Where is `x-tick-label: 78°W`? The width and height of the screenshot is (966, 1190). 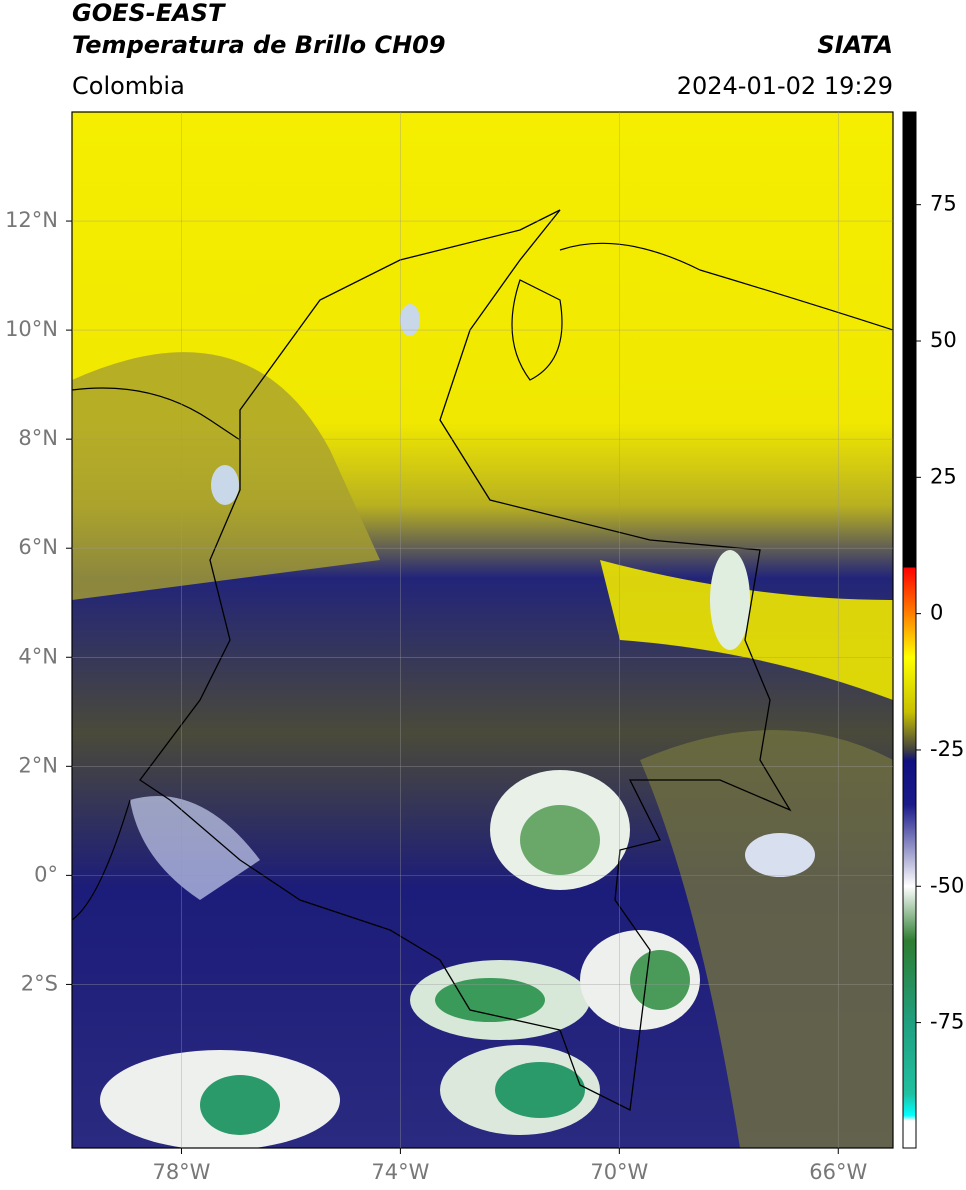
x-tick-label: 78°W is located at coordinates (181, 1172).